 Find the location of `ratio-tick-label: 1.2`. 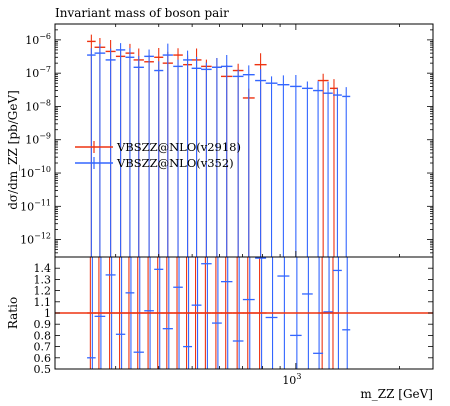

ratio-tick-label: 1.2 is located at coordinates (43, 291).